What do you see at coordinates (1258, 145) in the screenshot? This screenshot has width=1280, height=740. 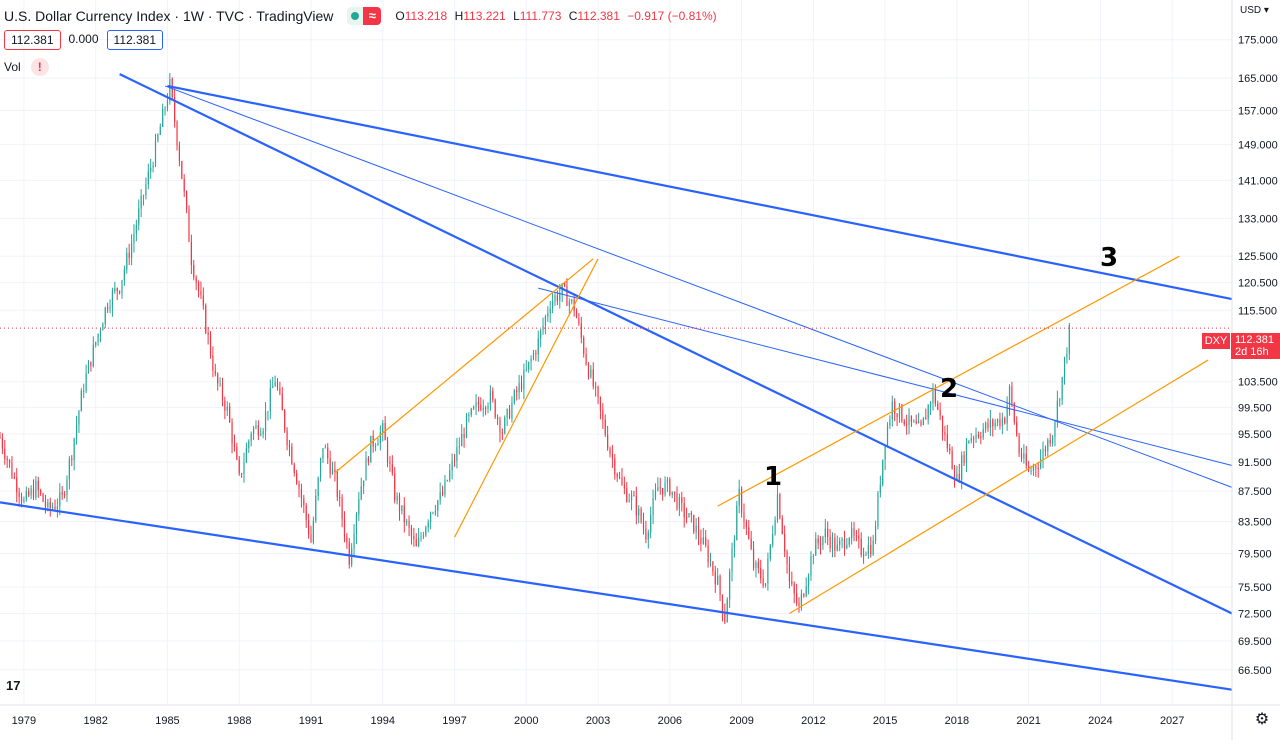 I see `y-tick-label: 149.000` at bounding box center [1258, 145].